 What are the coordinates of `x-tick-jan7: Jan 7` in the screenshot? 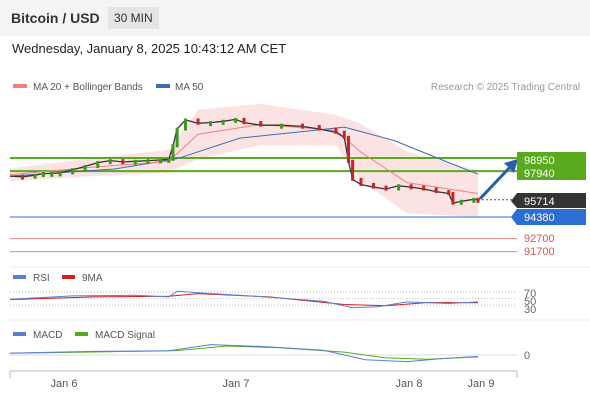 It's located at (236, 384).